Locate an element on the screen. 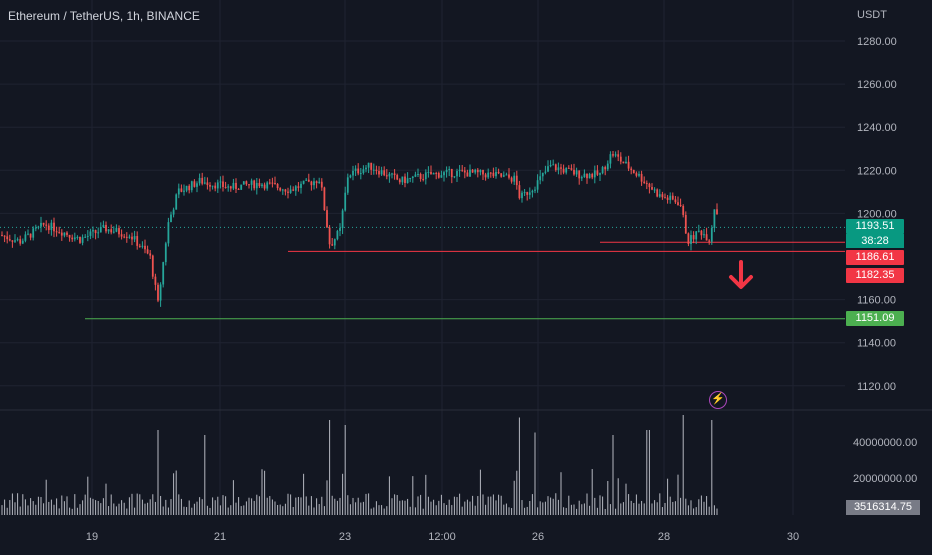 The width and height of the screenshot is (932, 555). time-tick-label: 26 is located at coordinates (538, 537).